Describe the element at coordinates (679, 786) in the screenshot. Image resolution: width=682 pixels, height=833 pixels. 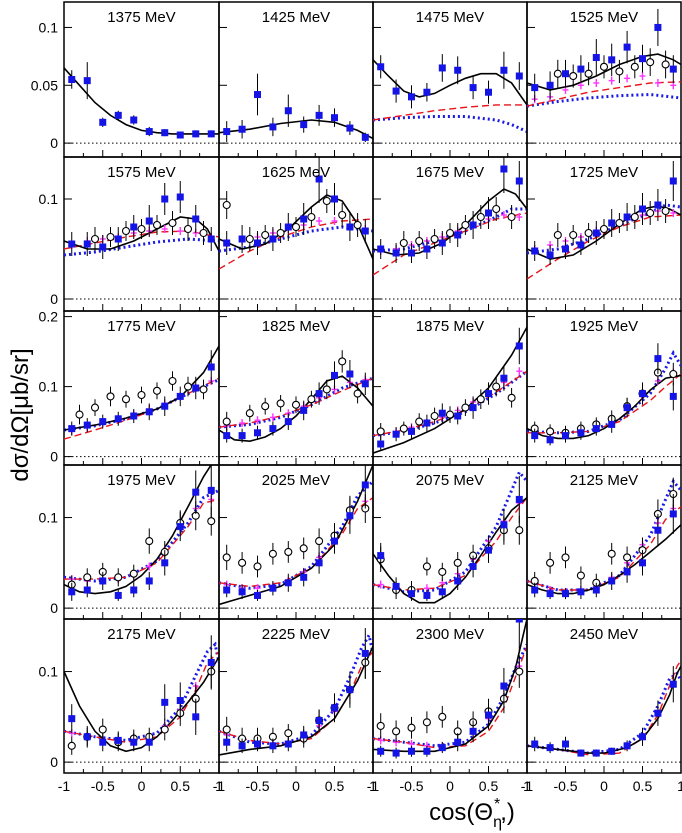
I see `x-tick-label: 1` at that location.